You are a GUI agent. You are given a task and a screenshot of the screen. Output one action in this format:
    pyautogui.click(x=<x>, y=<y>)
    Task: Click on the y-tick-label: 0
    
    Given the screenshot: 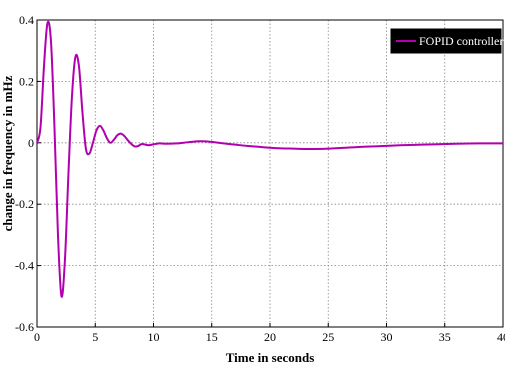 What is the action you would take?
    pyautogui.click(x=31, y=143)
    